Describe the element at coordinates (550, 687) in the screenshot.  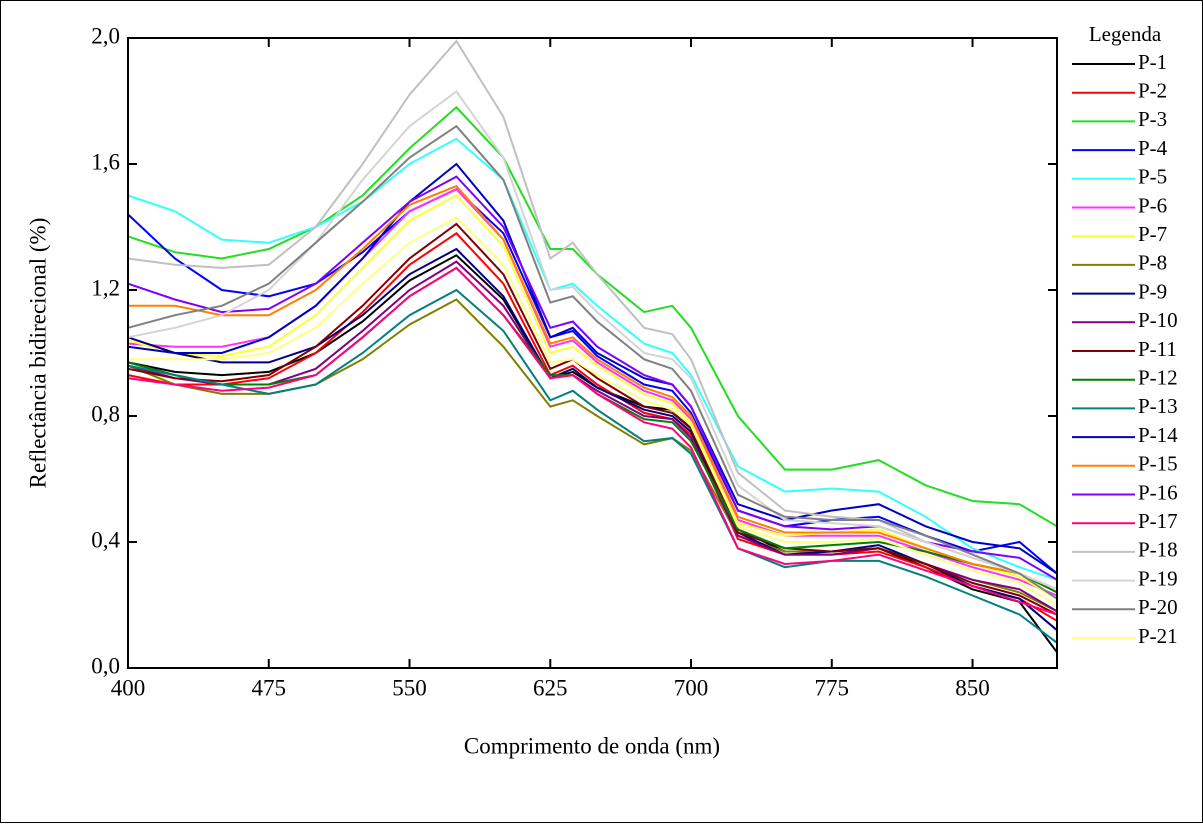
I see `x-tick-label: 625` at that location.